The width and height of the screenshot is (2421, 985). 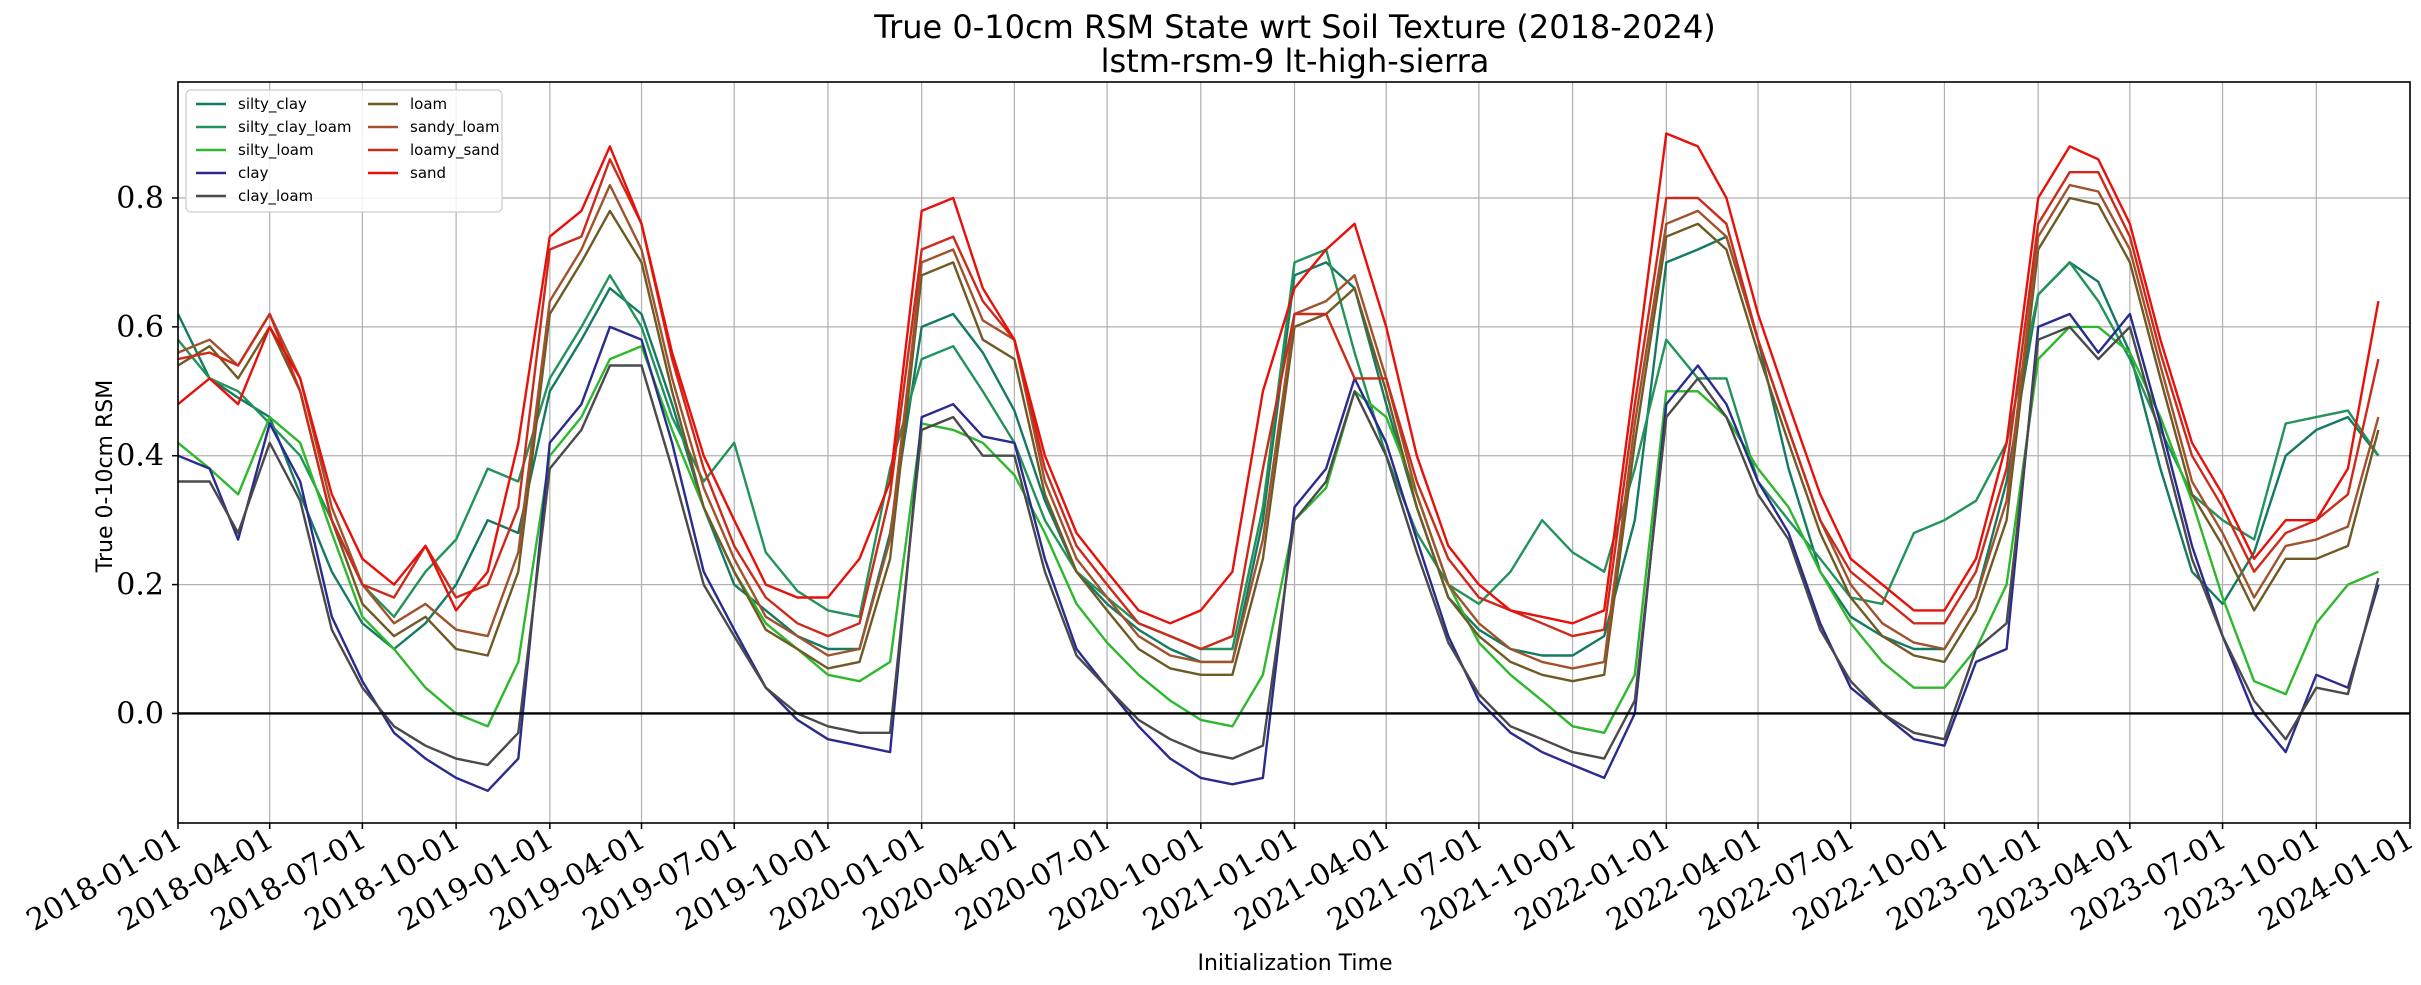 What do you see at coordinates (140, 327) in the screenshot?
I see `y-tick-label: 0.6` at bounding box center [140, 327].